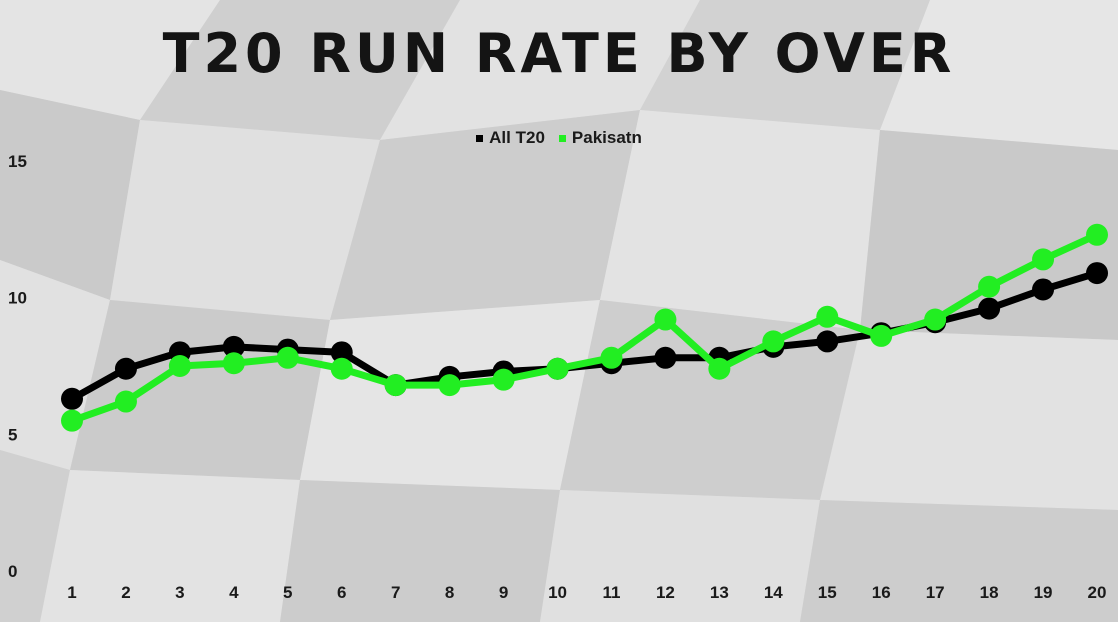  What do you see at coordinates (559, 53) in the screenshot?
I see `chart-title: T20 RUN RATE BY OVER` at bounding box center [559, 53].